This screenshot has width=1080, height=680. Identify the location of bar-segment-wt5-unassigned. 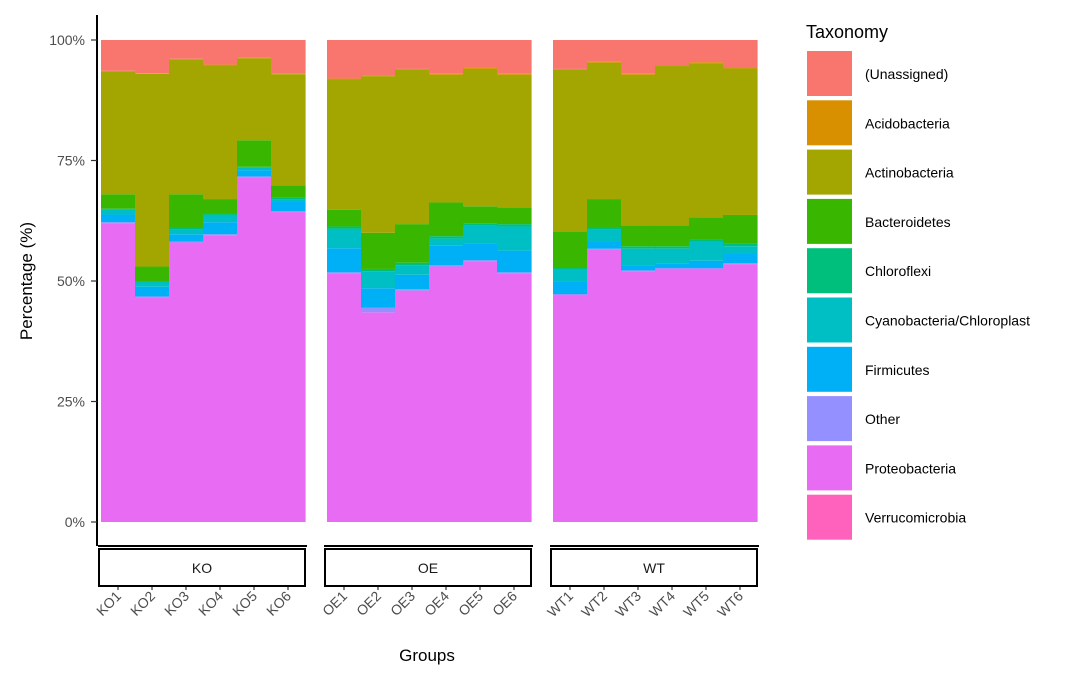
(706, 51).